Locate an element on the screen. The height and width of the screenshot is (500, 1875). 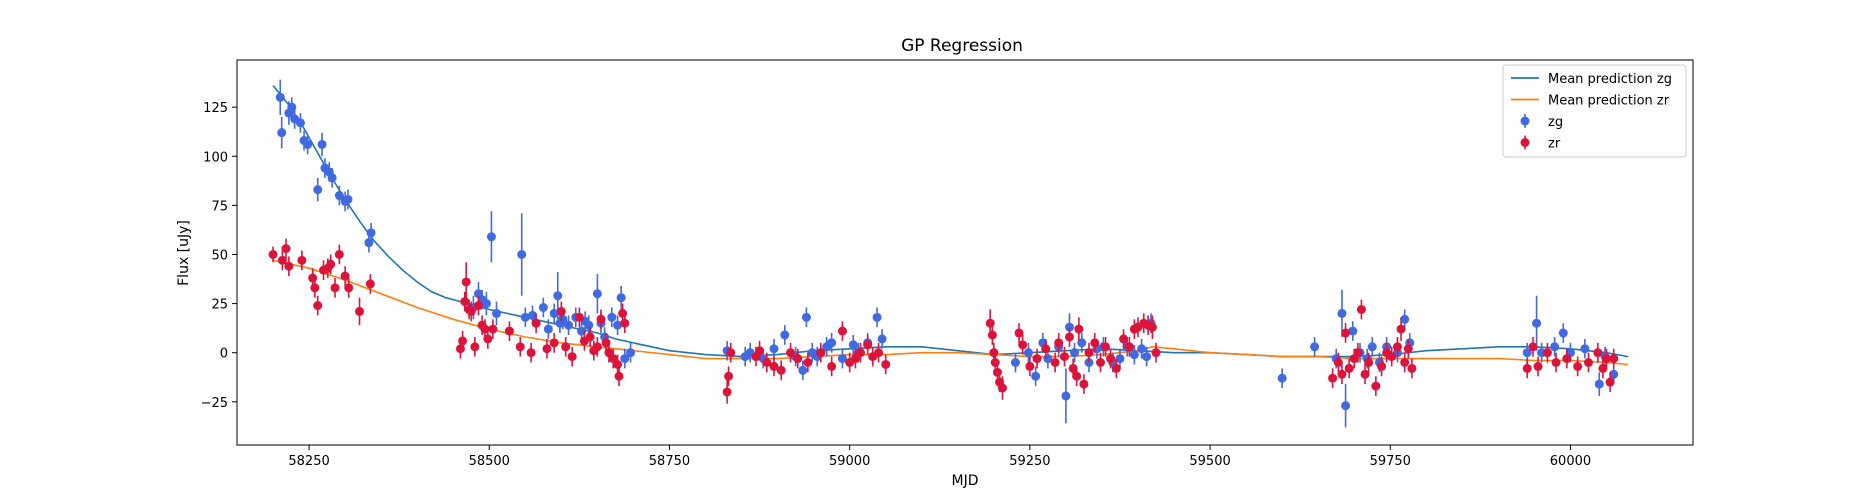
y-axis-label: Flux [uJy] is located at coordinates (184, 253).